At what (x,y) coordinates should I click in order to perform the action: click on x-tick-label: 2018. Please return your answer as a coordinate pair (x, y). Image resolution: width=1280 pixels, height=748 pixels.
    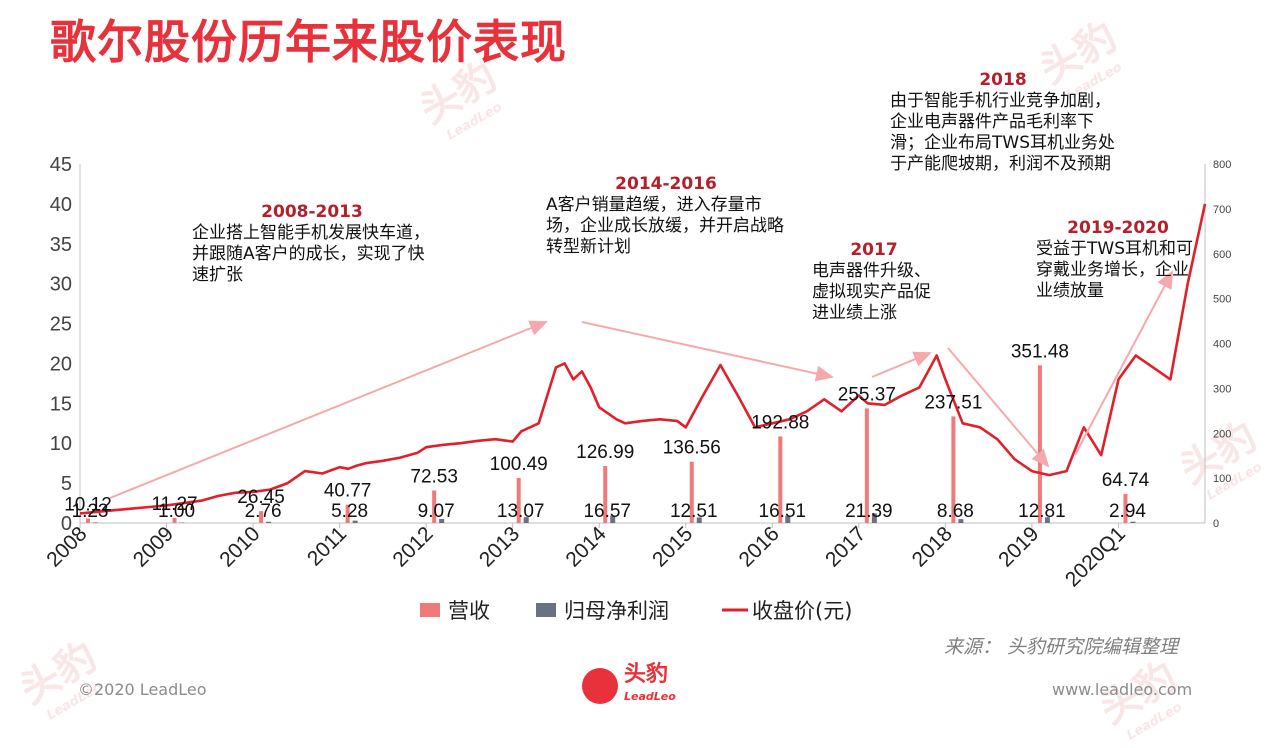
    Looking at the image, I should click on (932, 546).